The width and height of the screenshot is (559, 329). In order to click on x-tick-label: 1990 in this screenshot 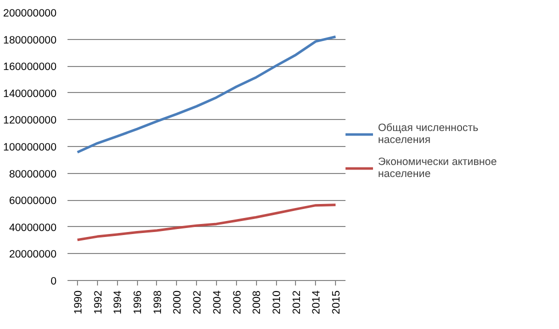, I will do `click(78, 302)`.